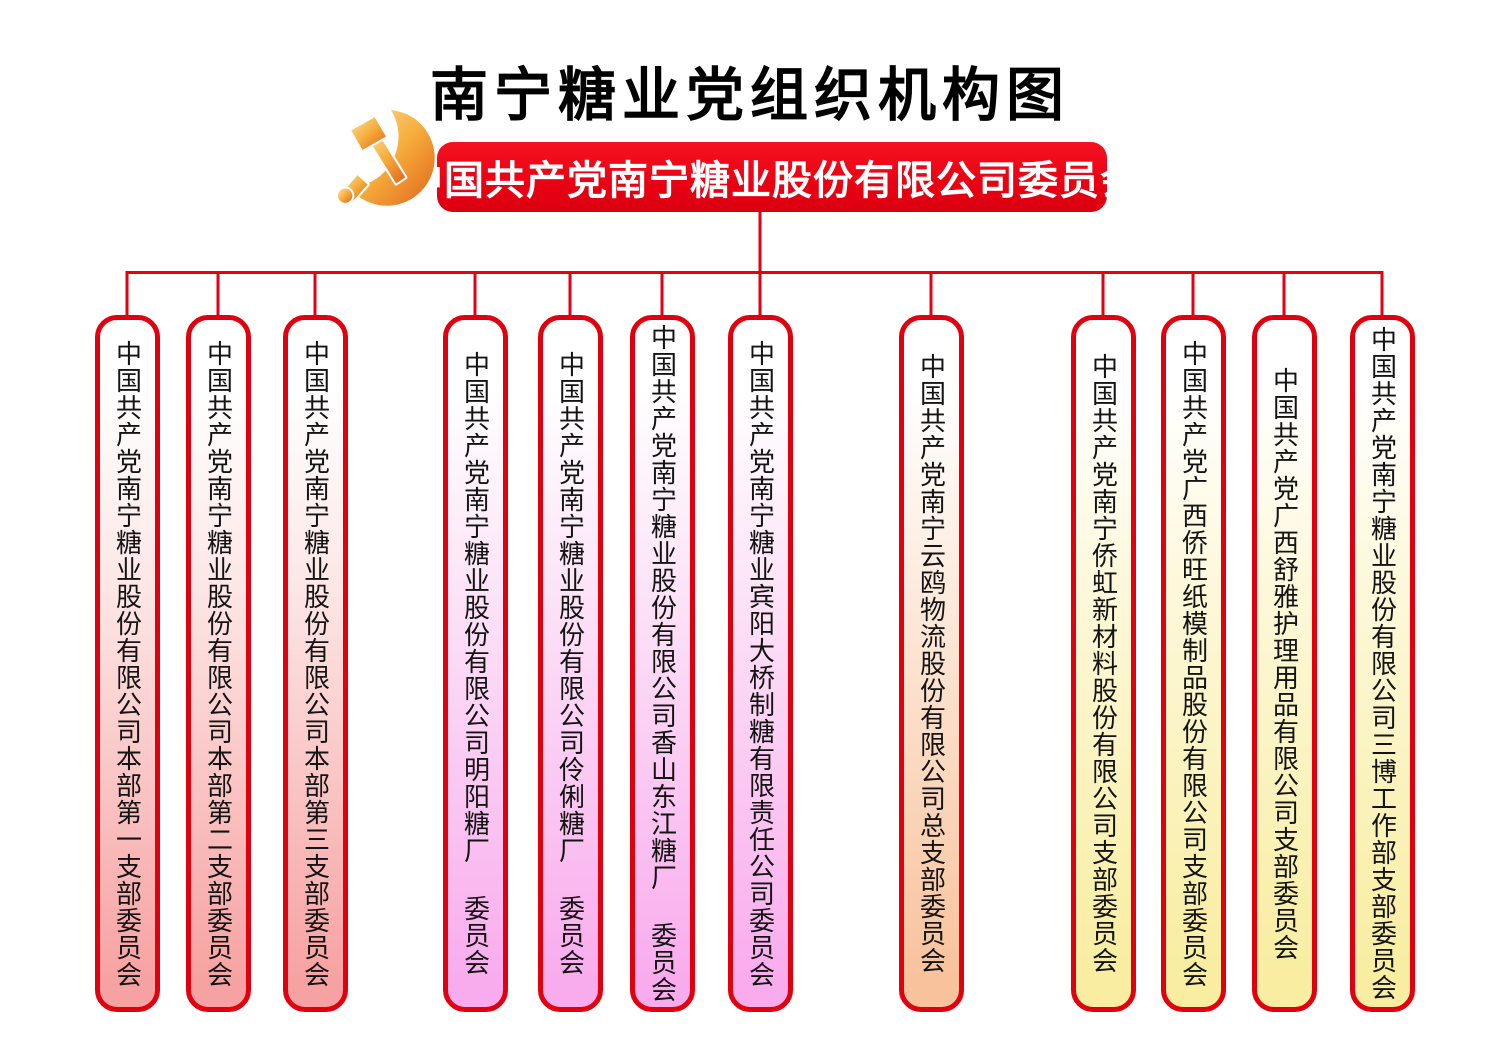 This screenshot has width=1500, height=1061. What do you see at coordinates (386, 158) in the screenshot?
I see `party-emblem-icon` at bounding box center [386, 158].